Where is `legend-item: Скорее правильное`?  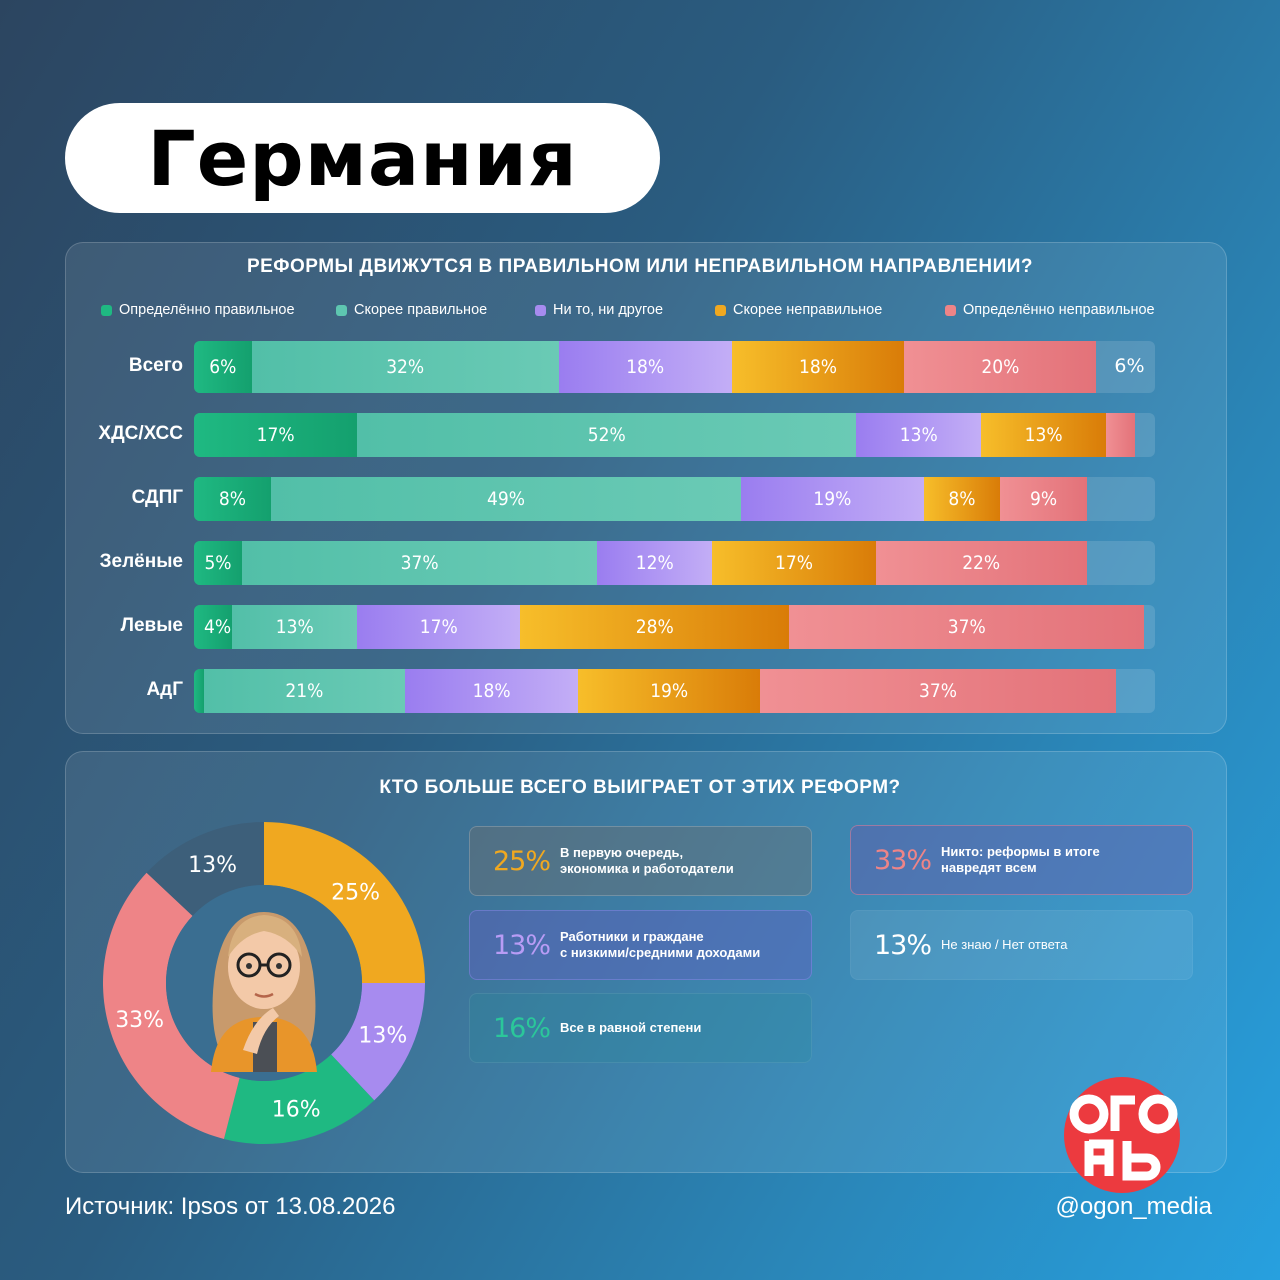
legend-item: Скорее правильное is located at coordinates (411, 310).